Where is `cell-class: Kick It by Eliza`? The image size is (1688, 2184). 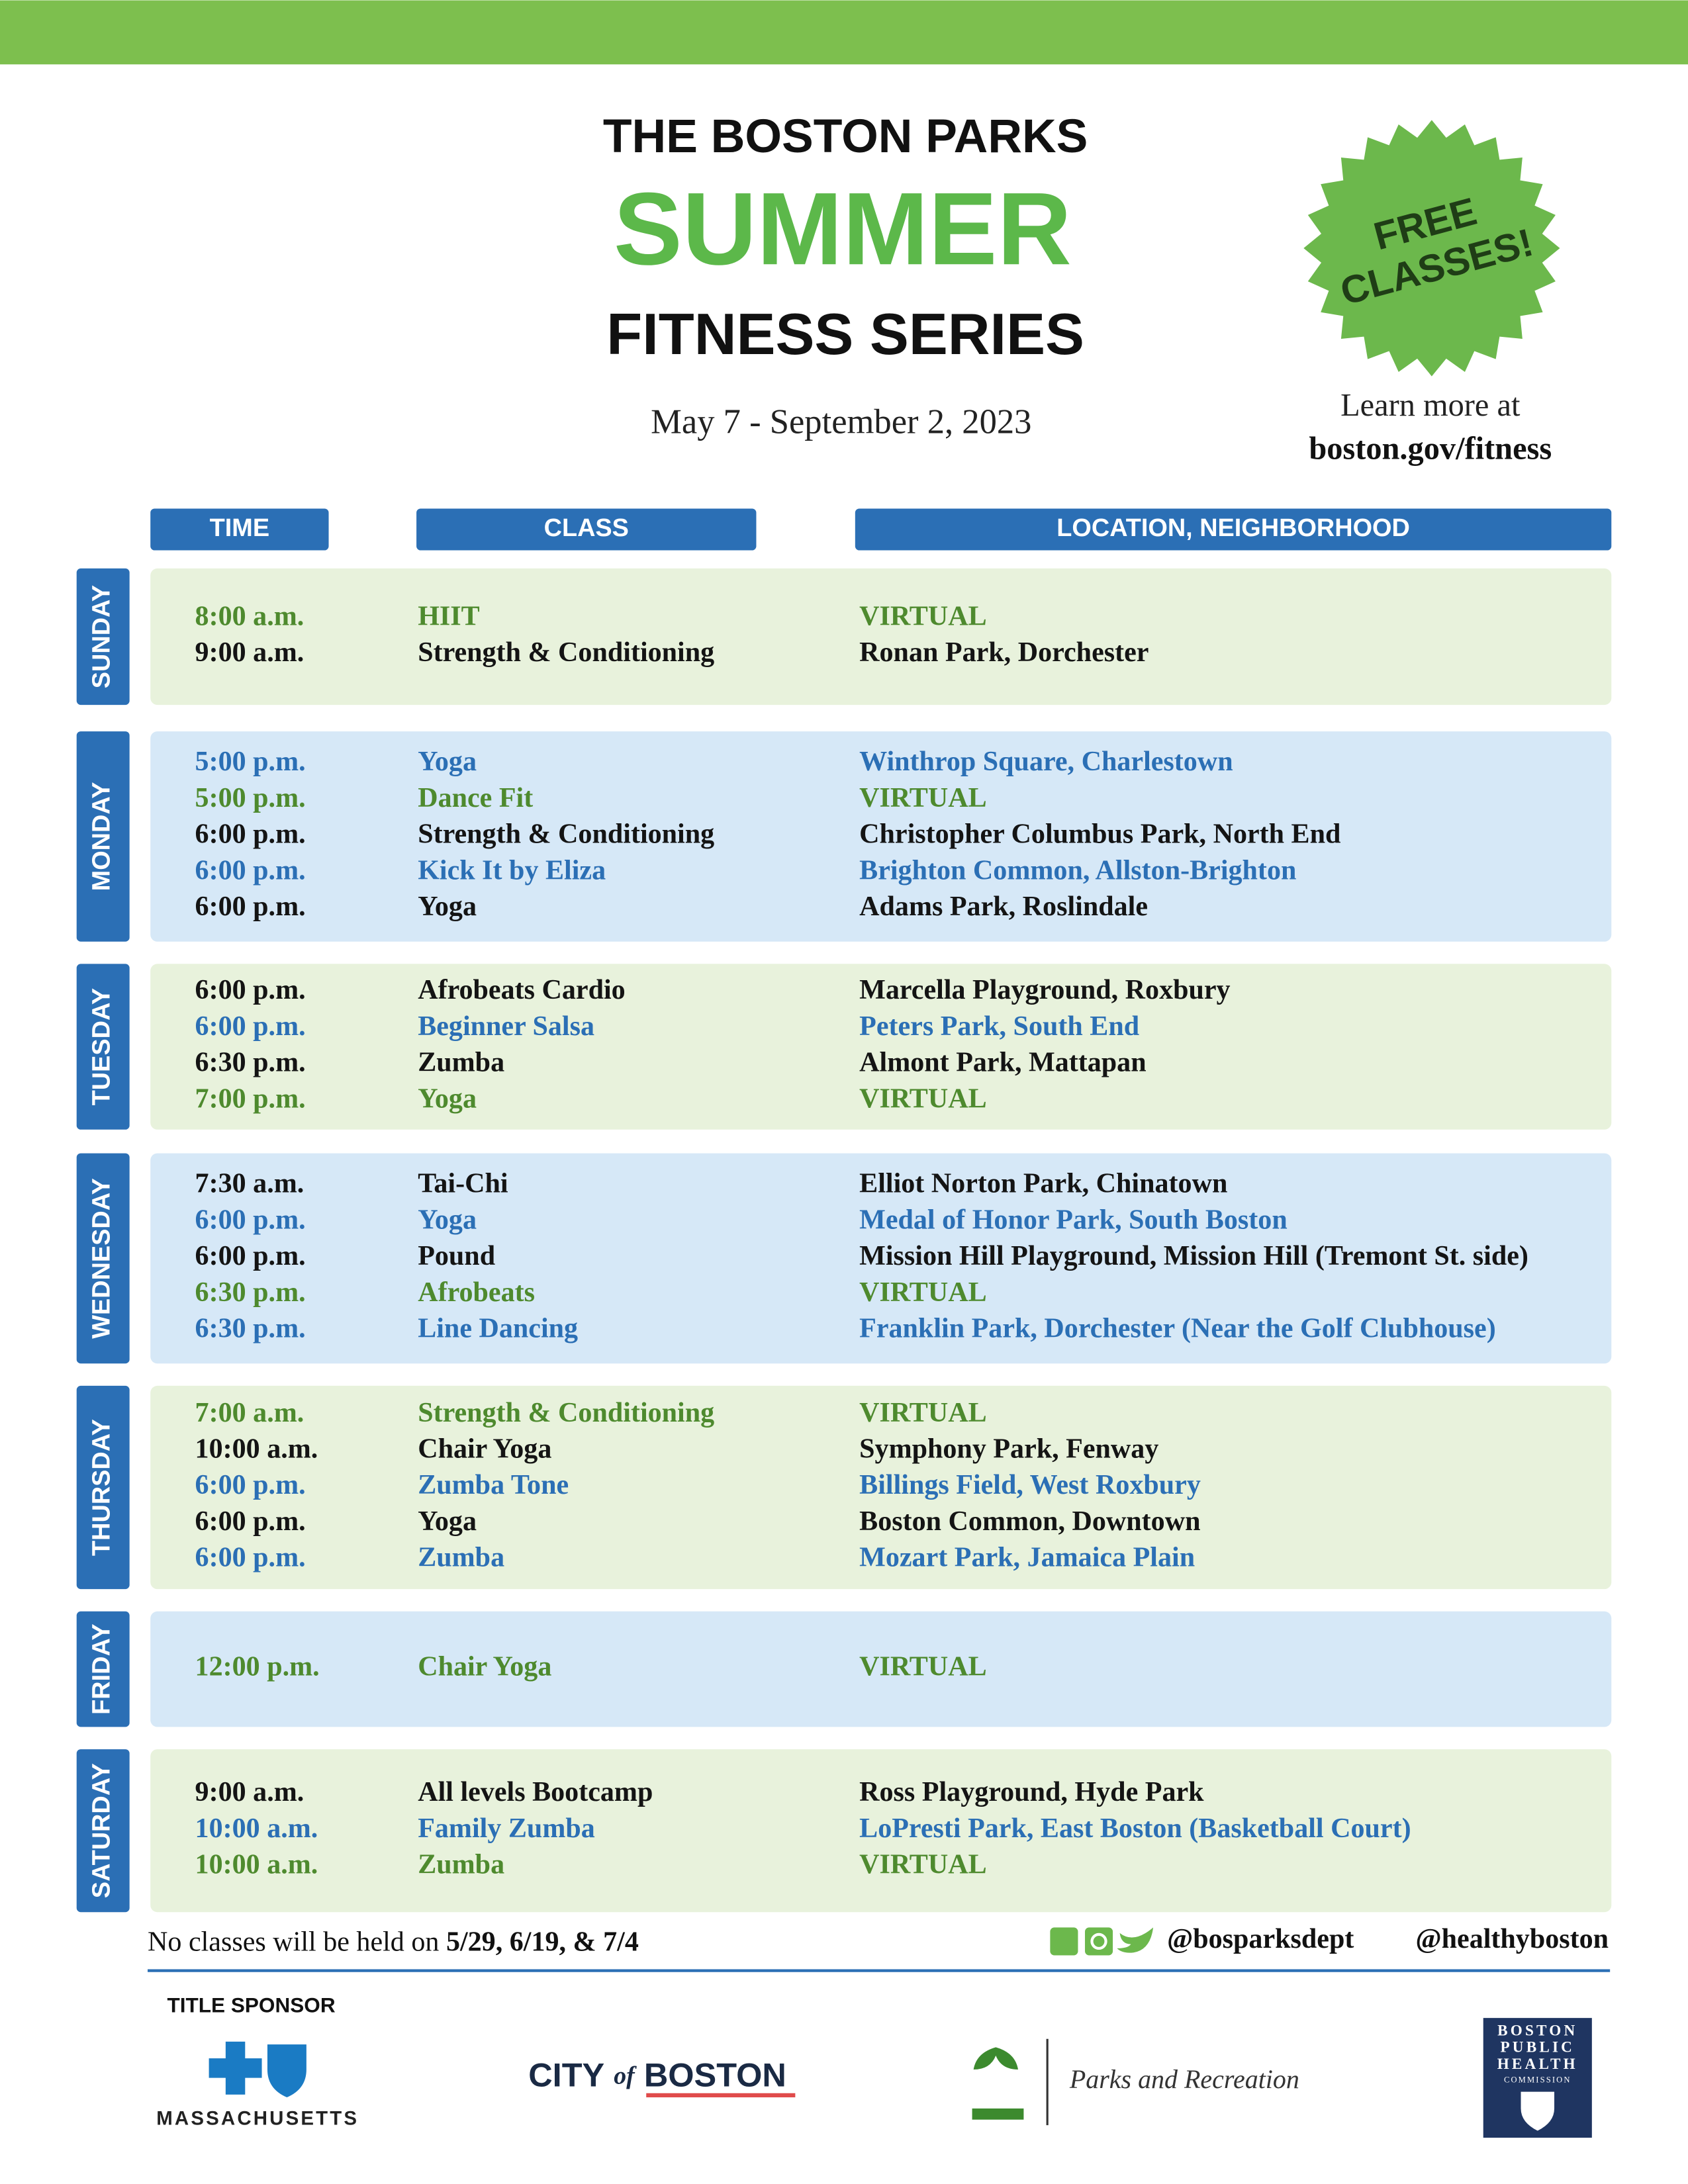 cell-class: Kick It by Eliza is located at coordinates (512, 870).